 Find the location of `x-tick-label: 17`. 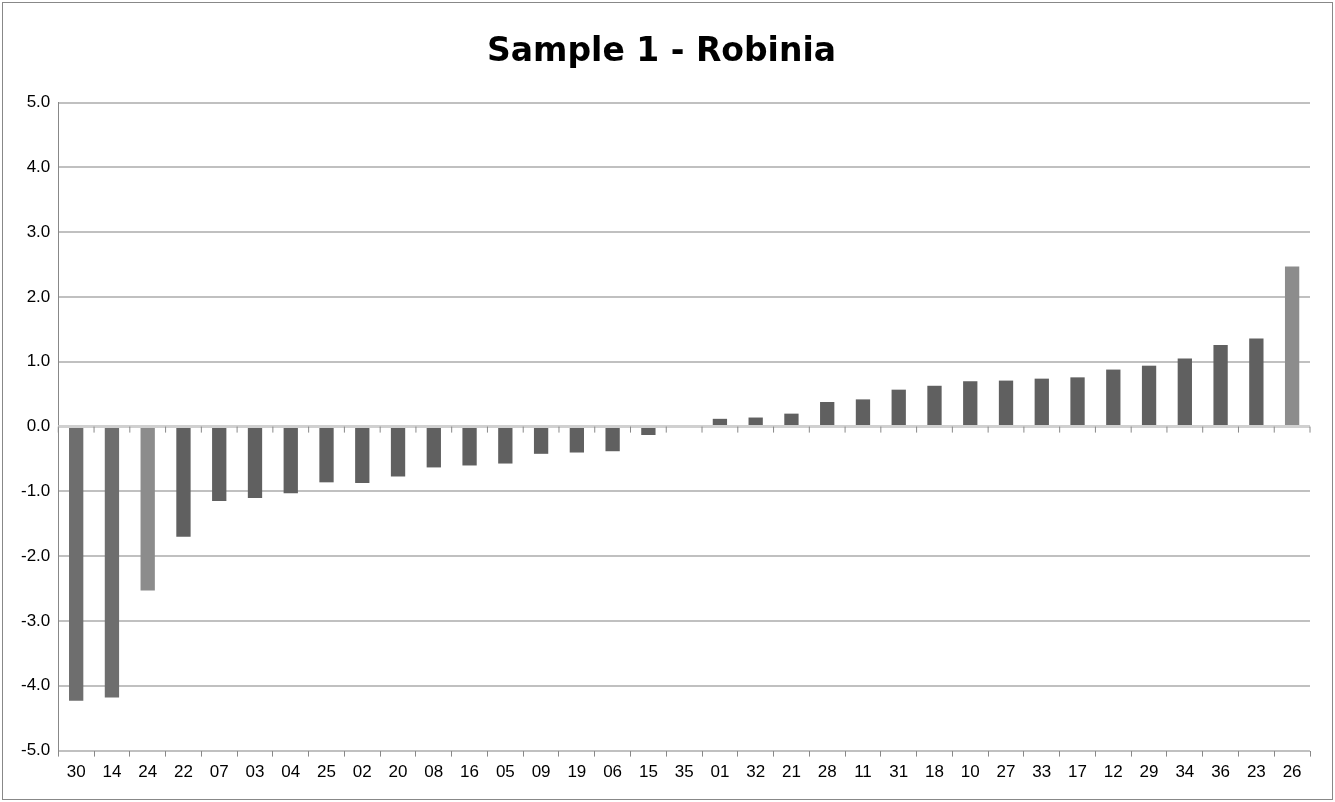

x-tick-label: 17 is located at coordinates (1077, 772).